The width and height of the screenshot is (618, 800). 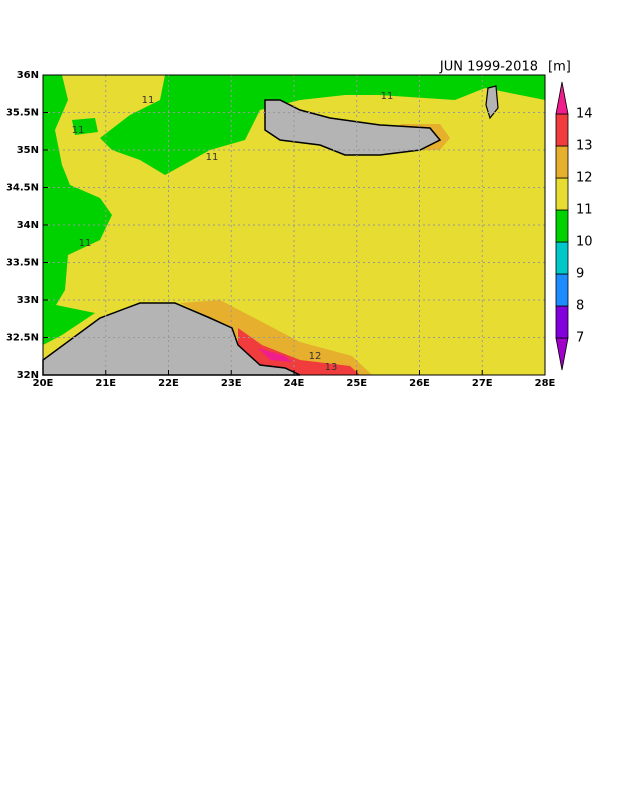 What do you see at coordinates (22, 263) in the screenshot?
I see `y-tick-label: 33.5N` at bounding box center [22, 263].